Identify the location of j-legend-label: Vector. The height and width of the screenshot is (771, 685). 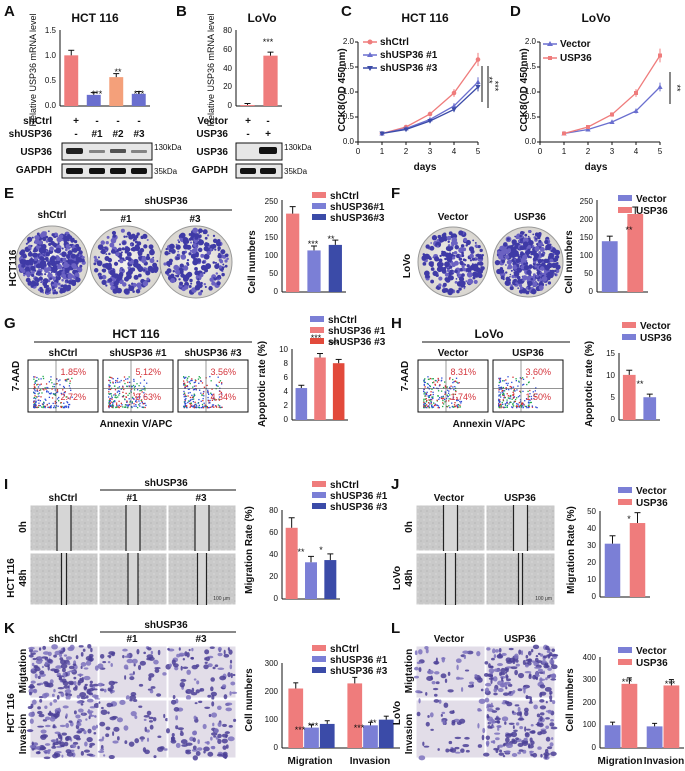
(651, 491).